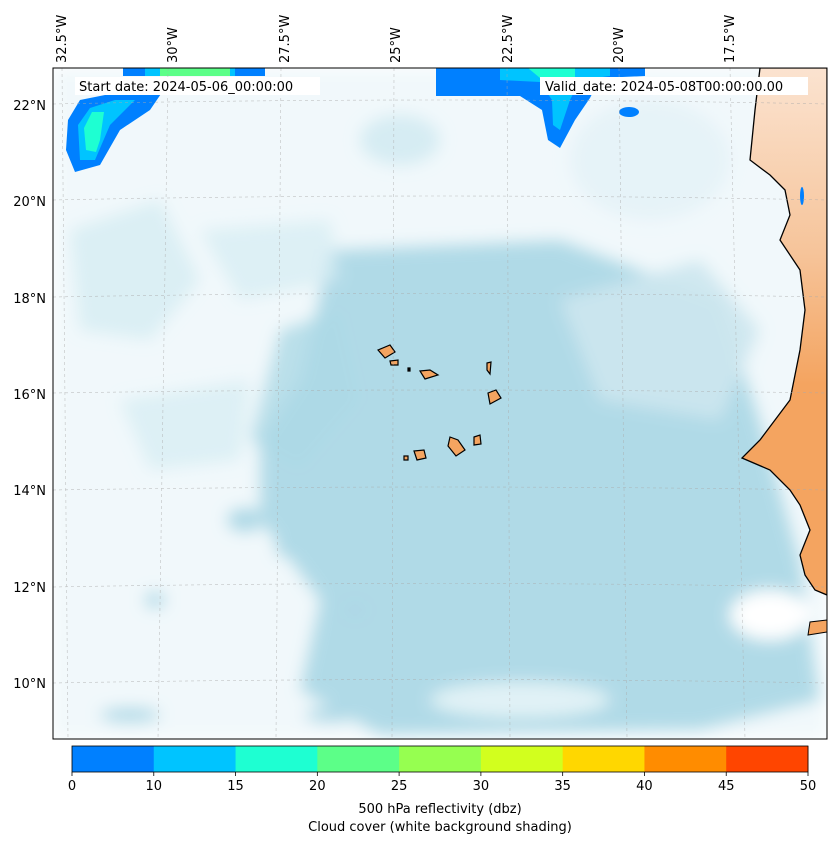 This screenshot has height=843, width=837. Describe the element at coordinates (442, 783) in the screenshot. I see `colorbar-ticks: 0 10 15 20 25 30 35 40 45 50` at that location.